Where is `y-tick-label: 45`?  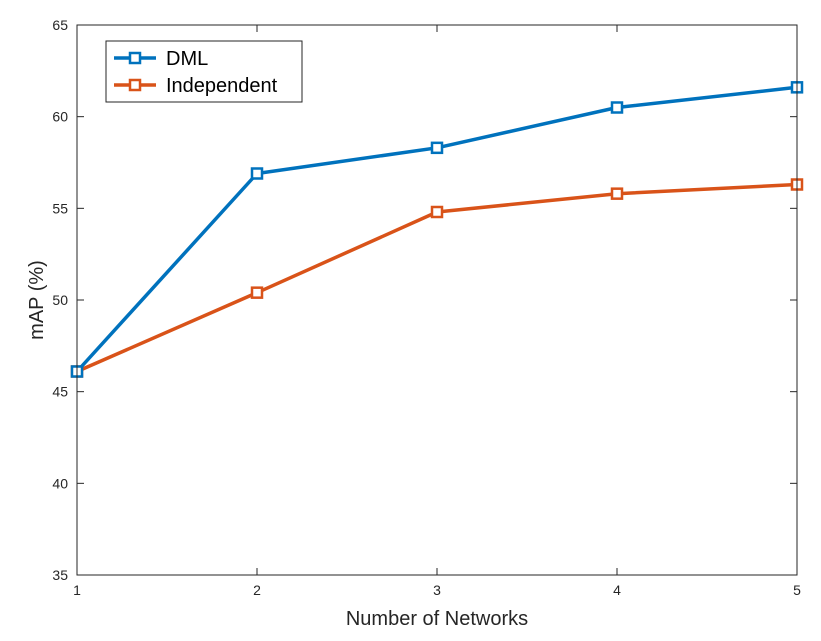
y-tick-label: 45 is located at coordinates (60, 392).